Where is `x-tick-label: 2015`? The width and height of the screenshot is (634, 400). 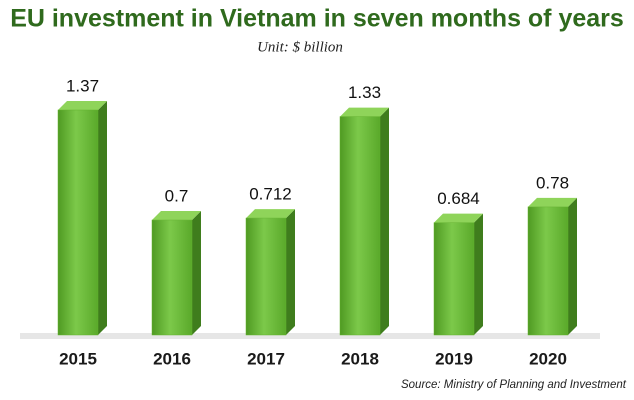 x-tick-label: 2015 is located at coordinates (78, 358).